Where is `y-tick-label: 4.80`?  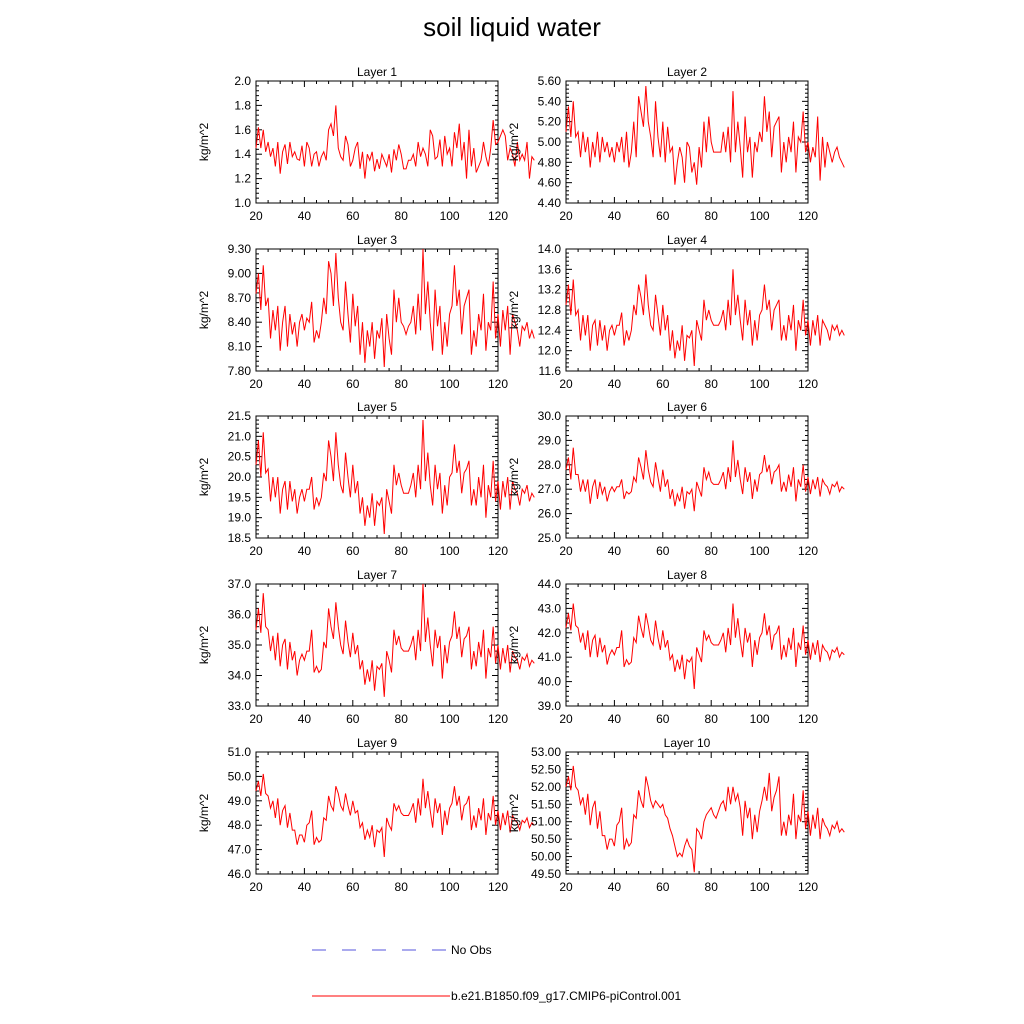 y-tick-label: 4.80 is located at coordinates (550, 162).